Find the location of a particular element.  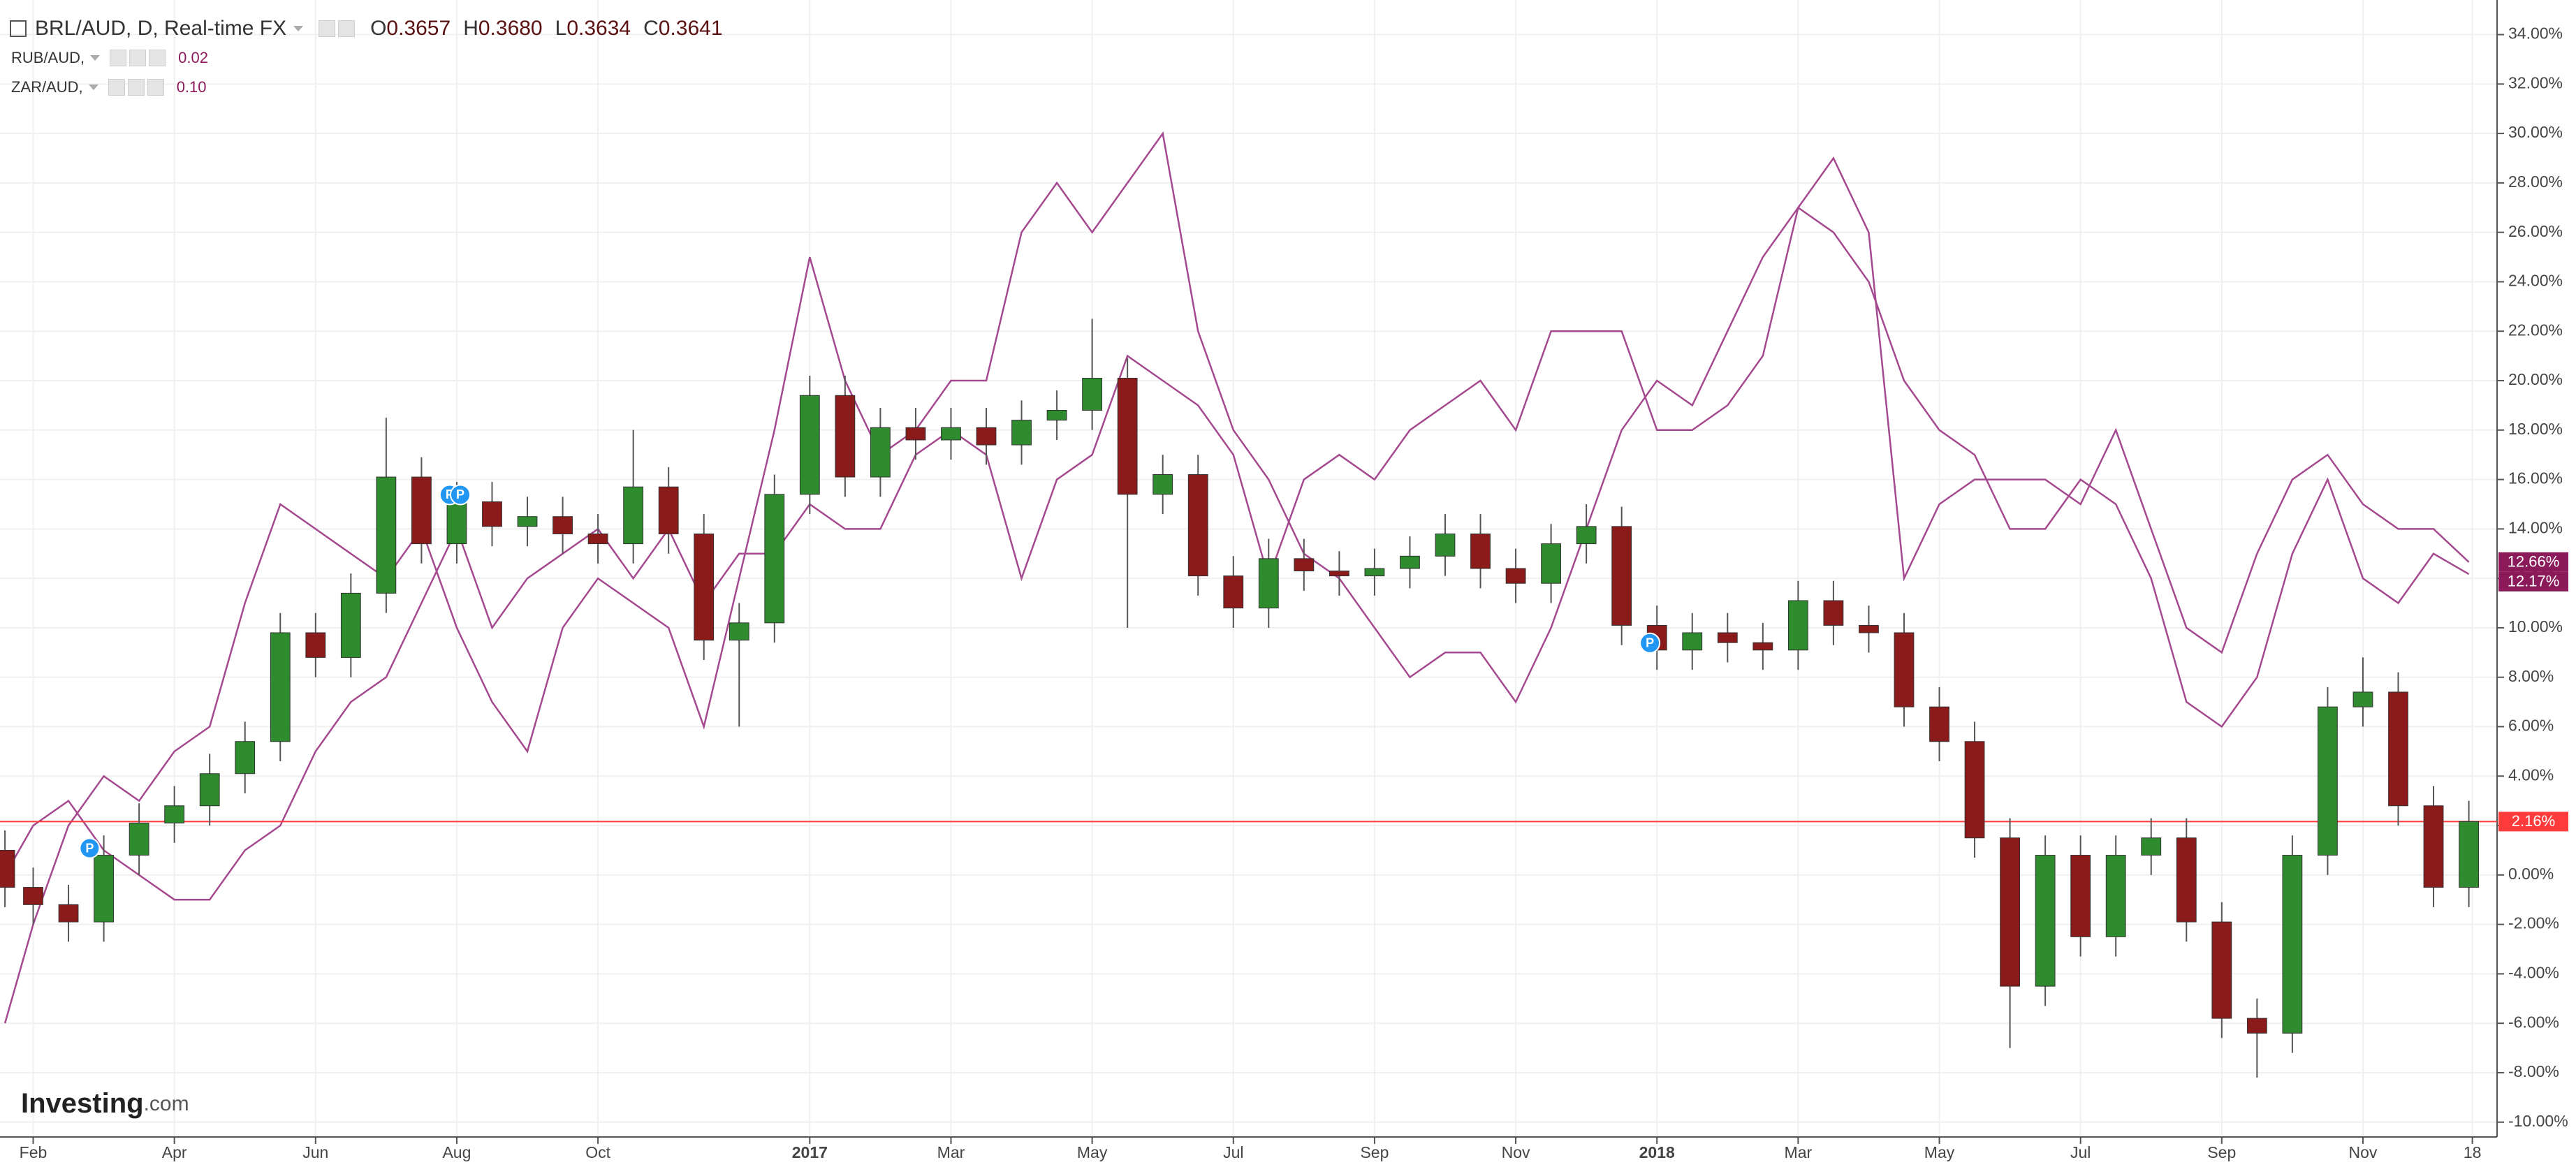

quote-value: 0.3634 is located at coordinates (598, 28).